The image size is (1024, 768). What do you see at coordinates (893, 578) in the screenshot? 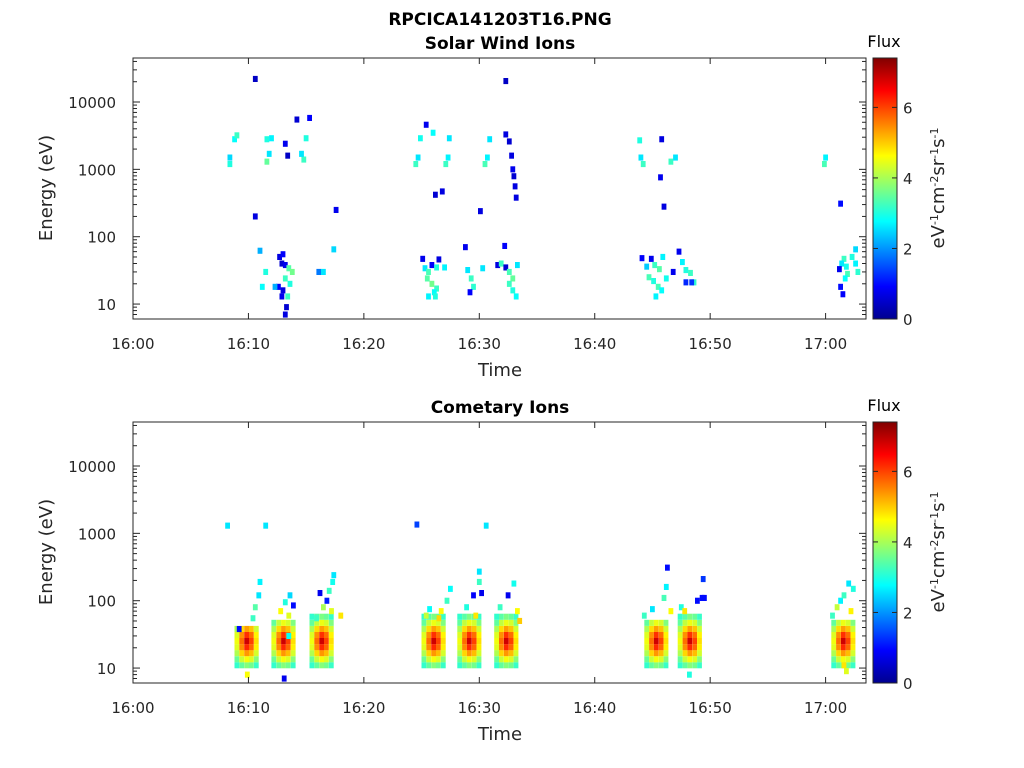
I see `colorbar-ticks: 0 2 4 6` at bounding box center [893, 578].